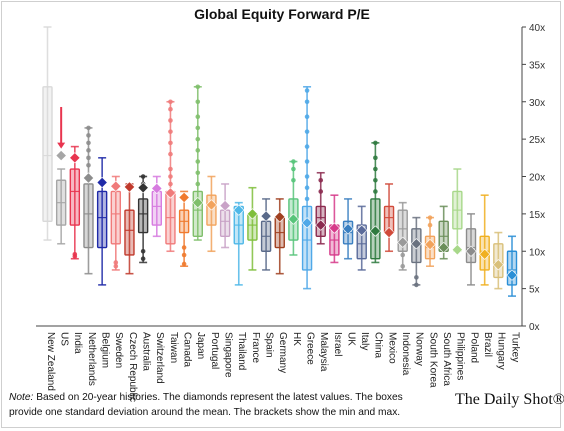  What do you see at coordinates (416, 244) in the screenshot?
I see `latest-diamond-norway` at bounding box center [416, 244].